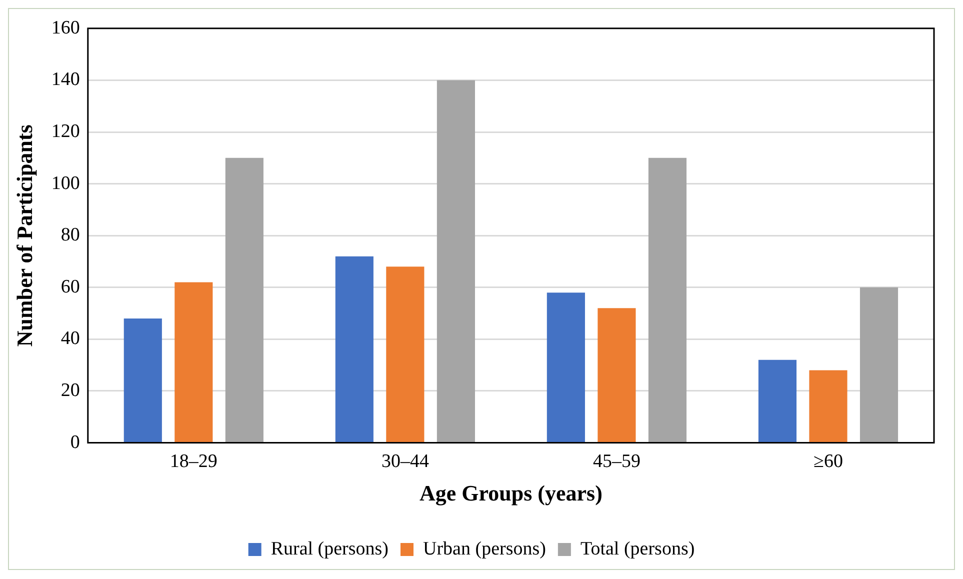 Image resolution: width=963 pixels, height=579 pixels. What do you see at coordinates (70, 390) in the screenshot?
I see `y-tick-label: 20` at bounding box center [70, 390].